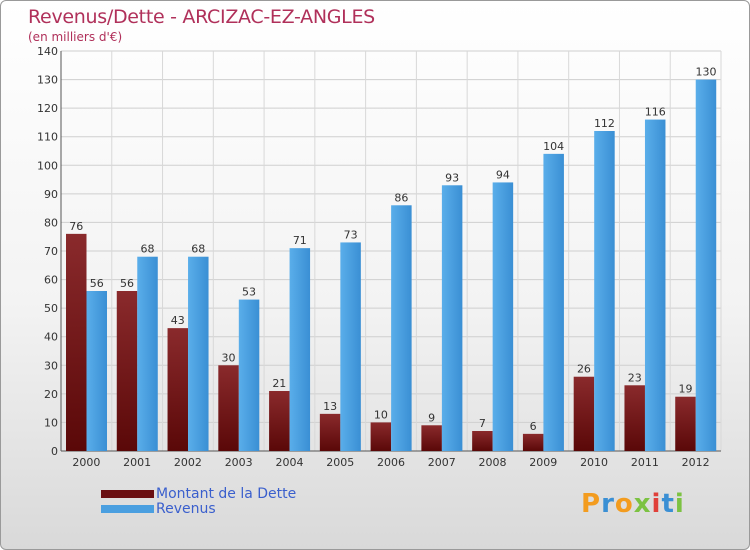  What do you see at coordinates (186, 509) in the screenshot?
I see `legend-label-revenus: Revenus` at bounding box center [186, 509].